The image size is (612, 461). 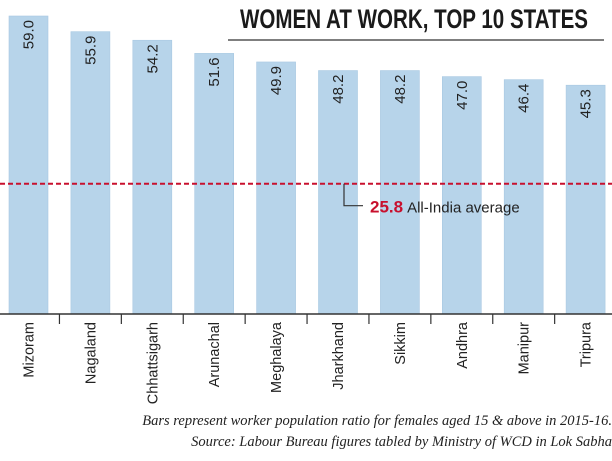 I want to click on value-label-andhra: 47.0, so click(x=462, y=95).